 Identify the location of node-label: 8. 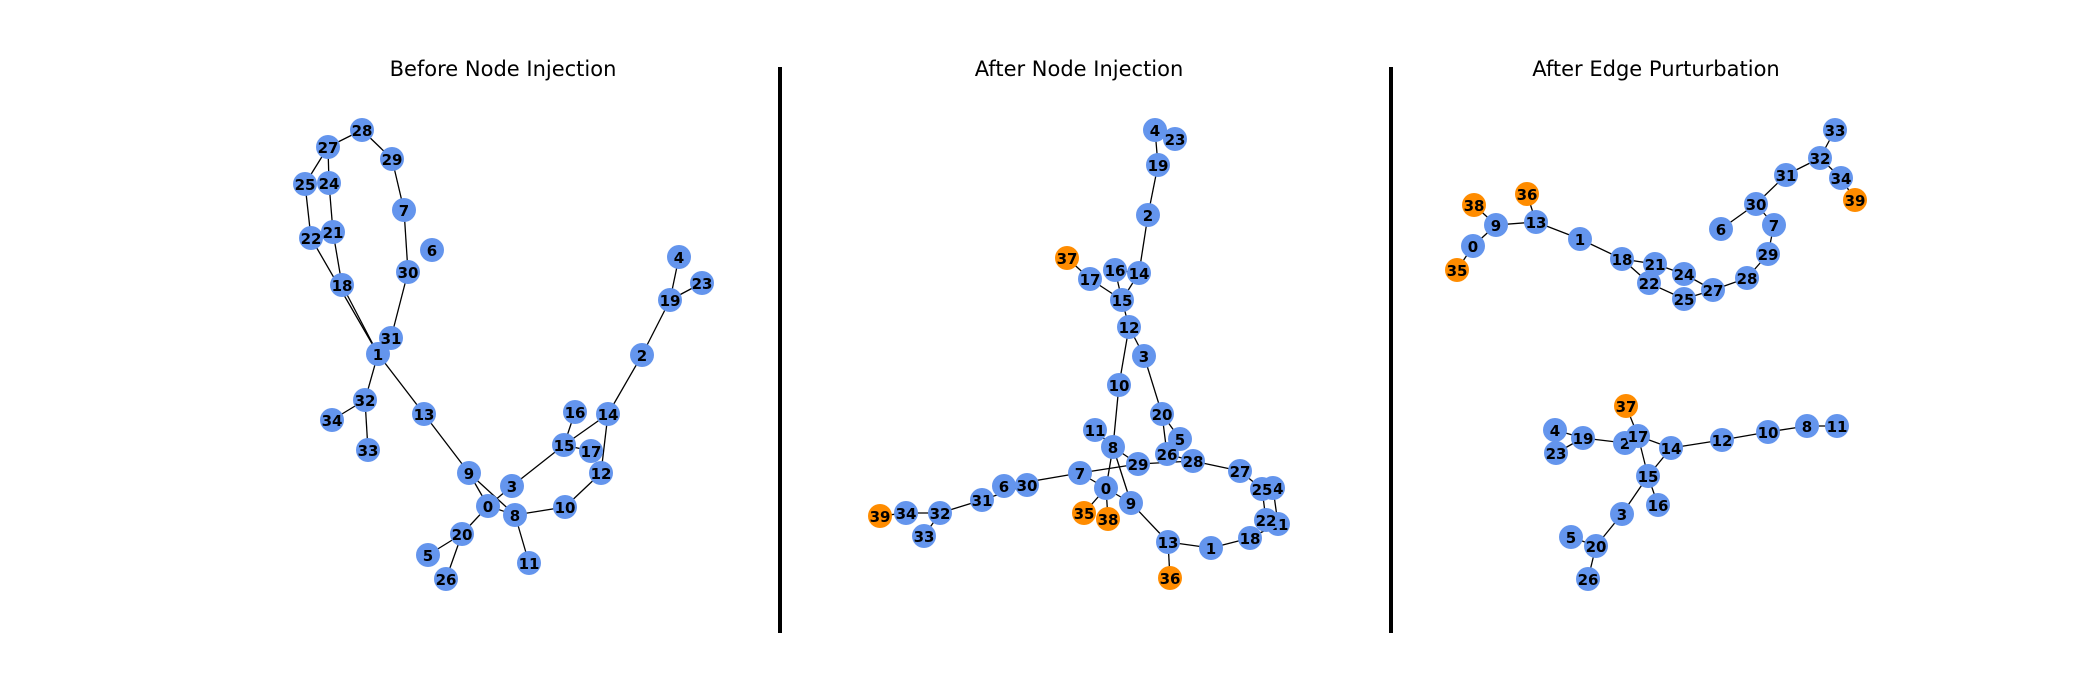
(1113, 448).